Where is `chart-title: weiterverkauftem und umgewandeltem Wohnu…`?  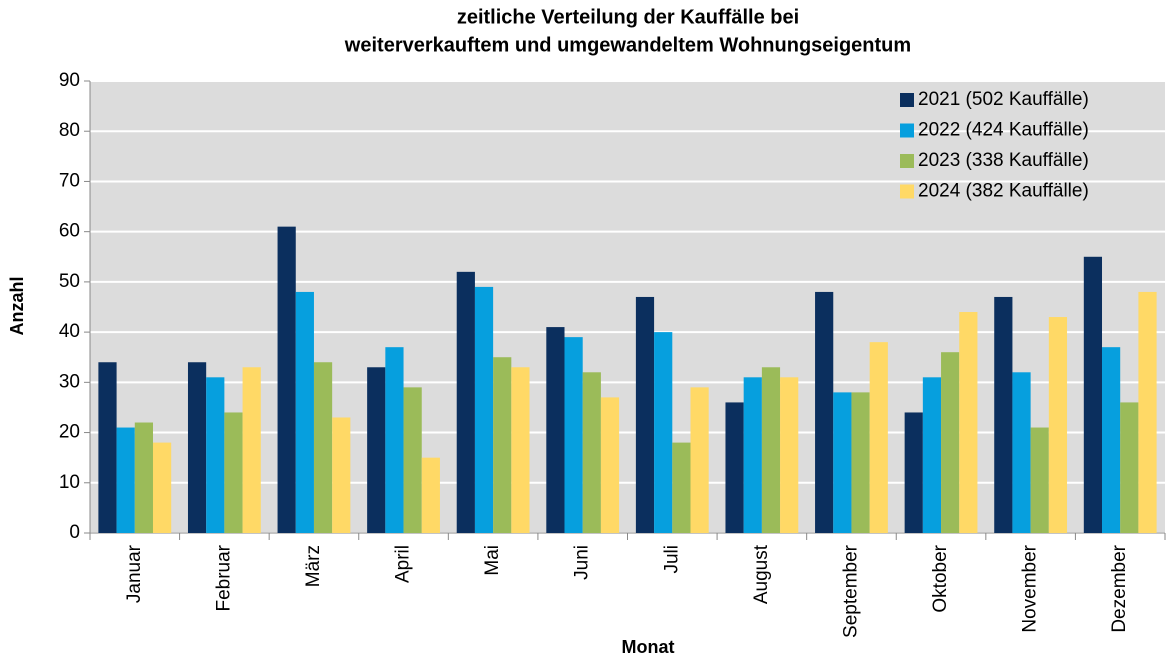
chart-title: weiterverkauftem und umgewandeltem Wohnu… is located at coordinates (627, 45).